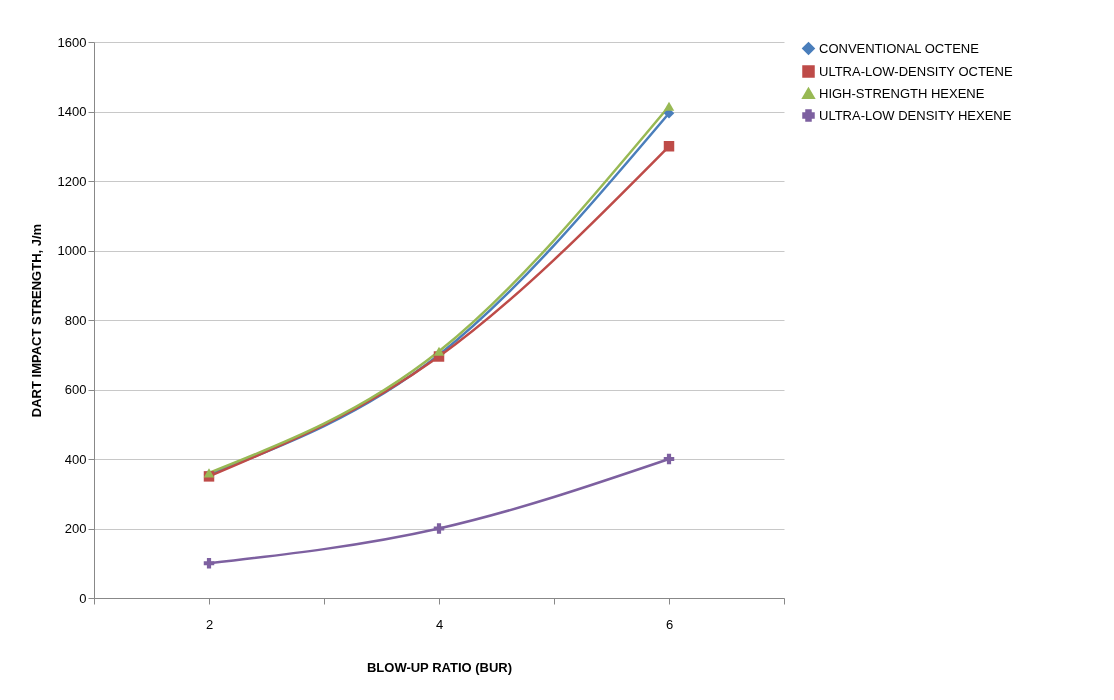 This screenshot has height=700, width=1114. Describe the element at coordinates (669, 624) in the screenshot. I see `x-tick-label: 6` at that location.